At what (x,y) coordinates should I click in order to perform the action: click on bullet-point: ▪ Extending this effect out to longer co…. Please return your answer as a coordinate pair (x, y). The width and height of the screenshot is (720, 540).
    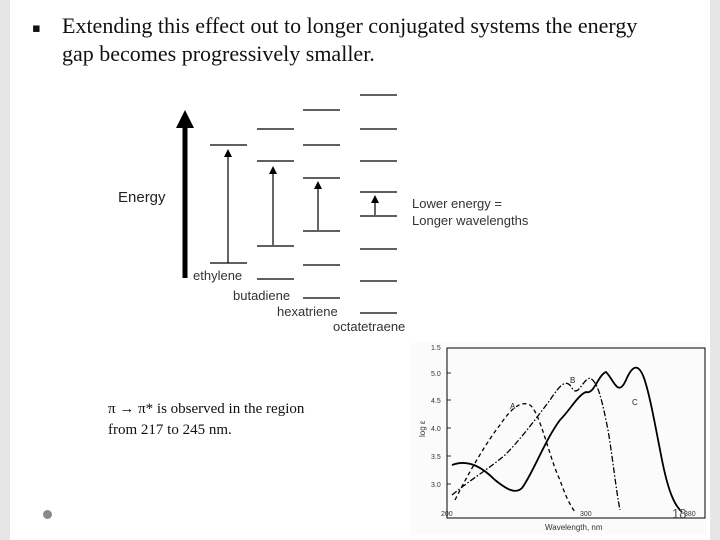
    Looking at the image, I should click on (352, 40).